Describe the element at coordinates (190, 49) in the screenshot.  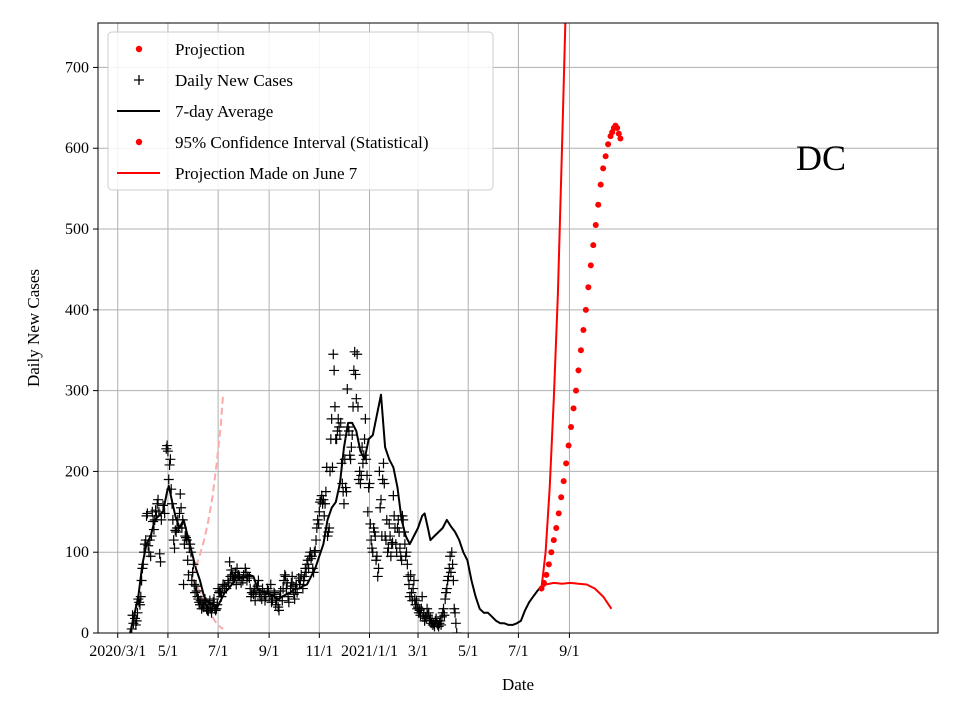
I see `legend-entry-projection: Projection` at that location.